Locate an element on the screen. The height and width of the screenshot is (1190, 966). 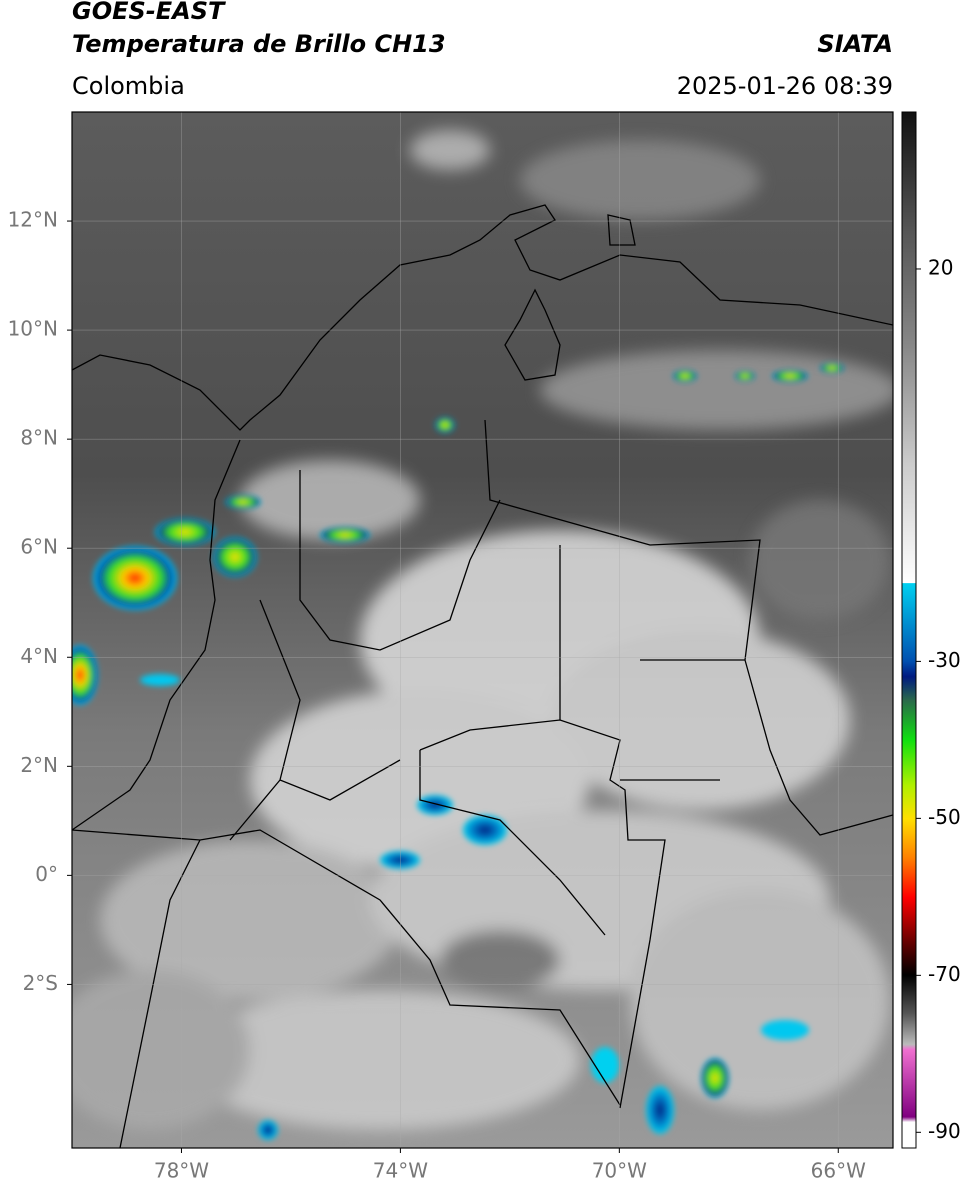
colorbar-tick-label: -50 is located at coordinates (944, 817).